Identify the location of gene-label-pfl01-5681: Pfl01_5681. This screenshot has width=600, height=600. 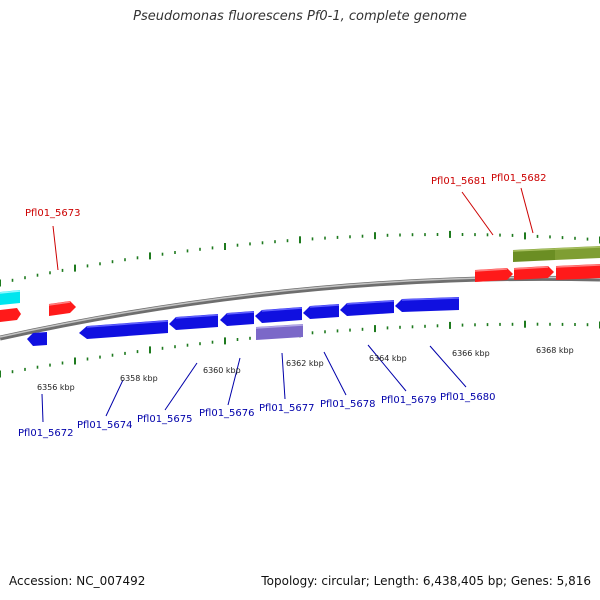
(459, 181).